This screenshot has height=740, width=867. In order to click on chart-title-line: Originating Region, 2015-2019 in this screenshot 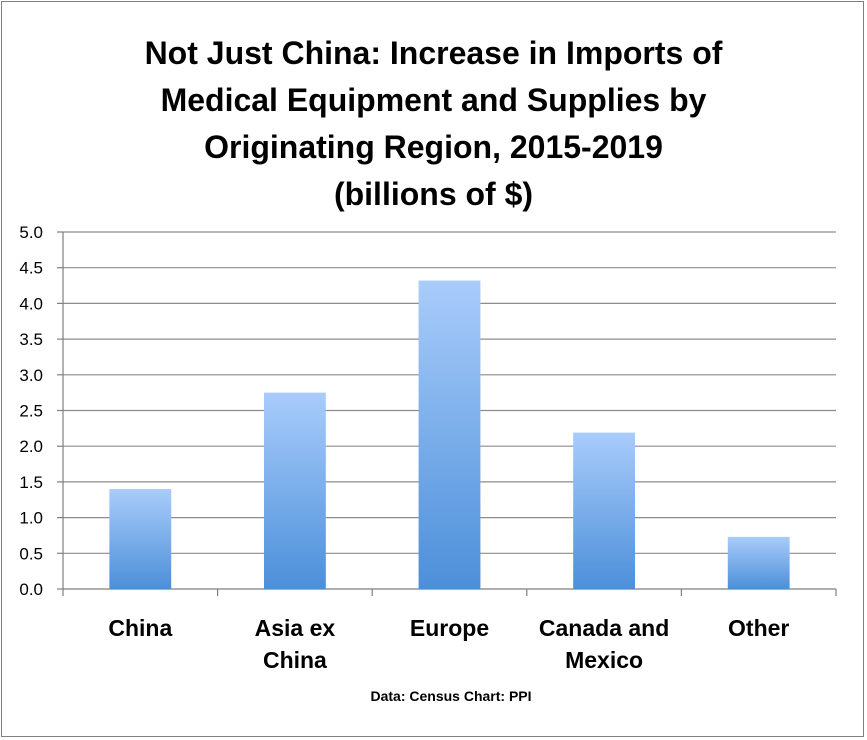, I will do `click(433, 147)`.